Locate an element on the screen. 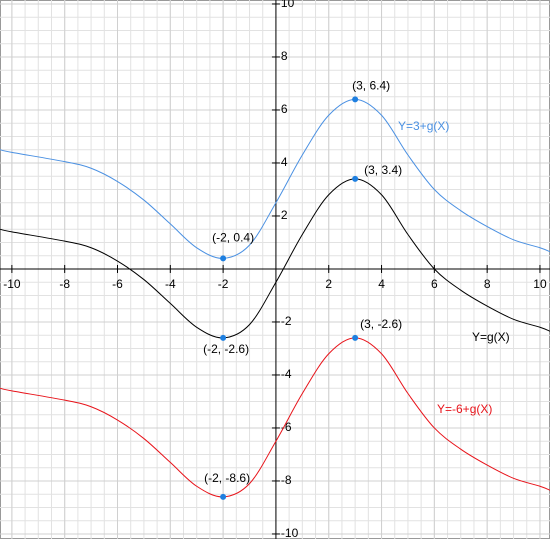 This screenshot has width=550, height=539. y-tick-label: 10 is located at coordinates (288, 5).